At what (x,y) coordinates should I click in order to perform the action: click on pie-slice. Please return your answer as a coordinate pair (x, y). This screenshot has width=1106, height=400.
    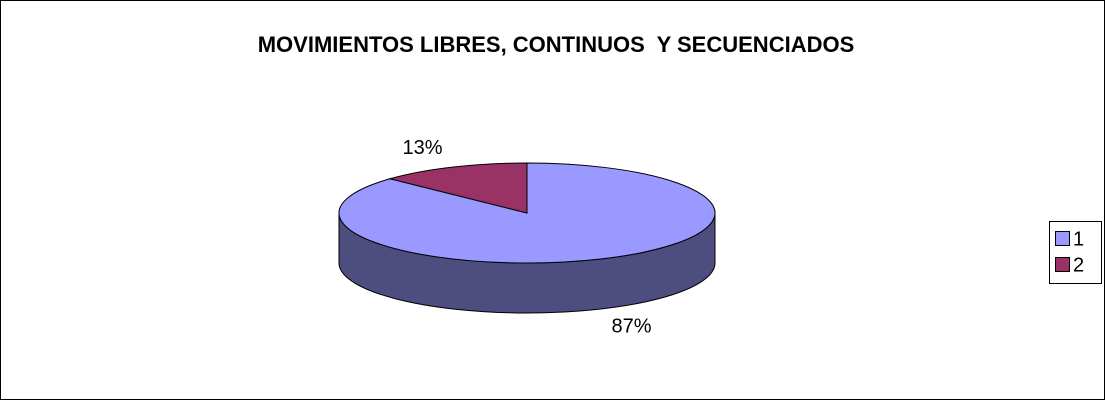
    Looking at the image, I should click on (458, 188).